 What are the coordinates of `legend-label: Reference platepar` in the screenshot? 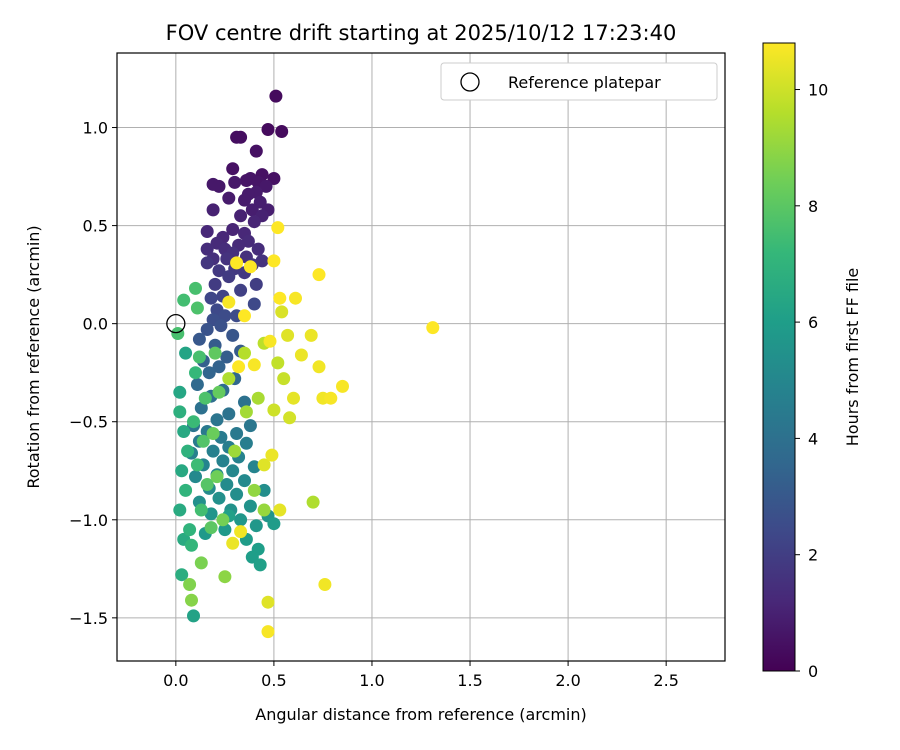 It's located at (584, 82).